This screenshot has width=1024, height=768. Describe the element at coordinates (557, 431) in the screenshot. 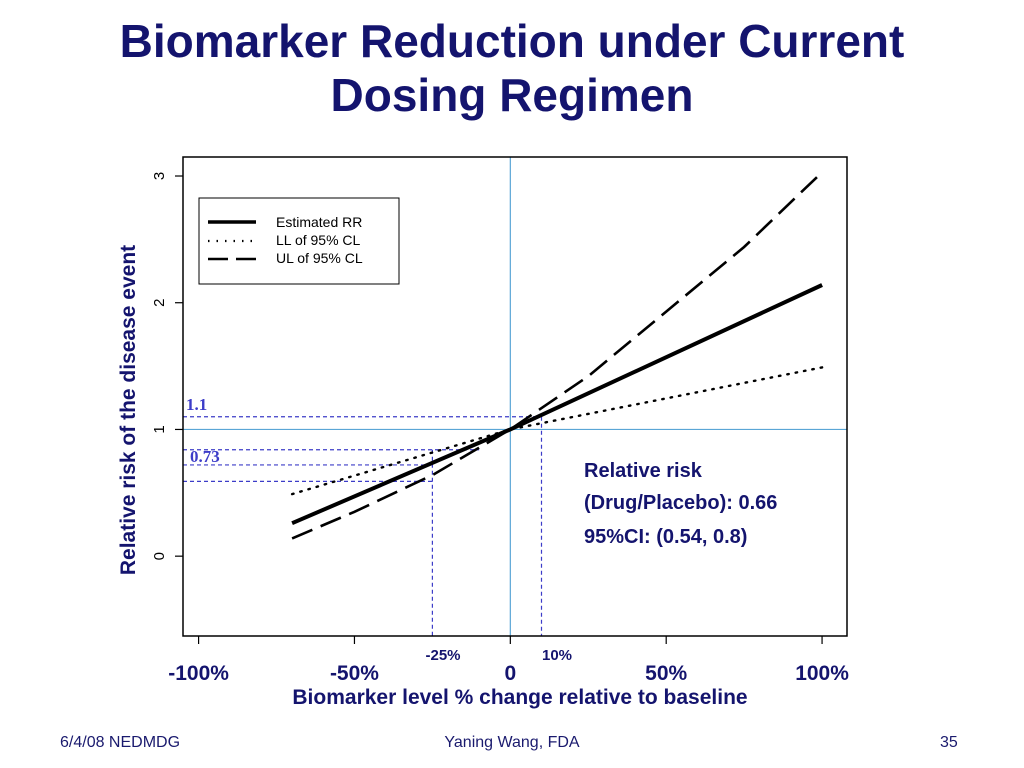

I see `series-line-dotted` at that location.